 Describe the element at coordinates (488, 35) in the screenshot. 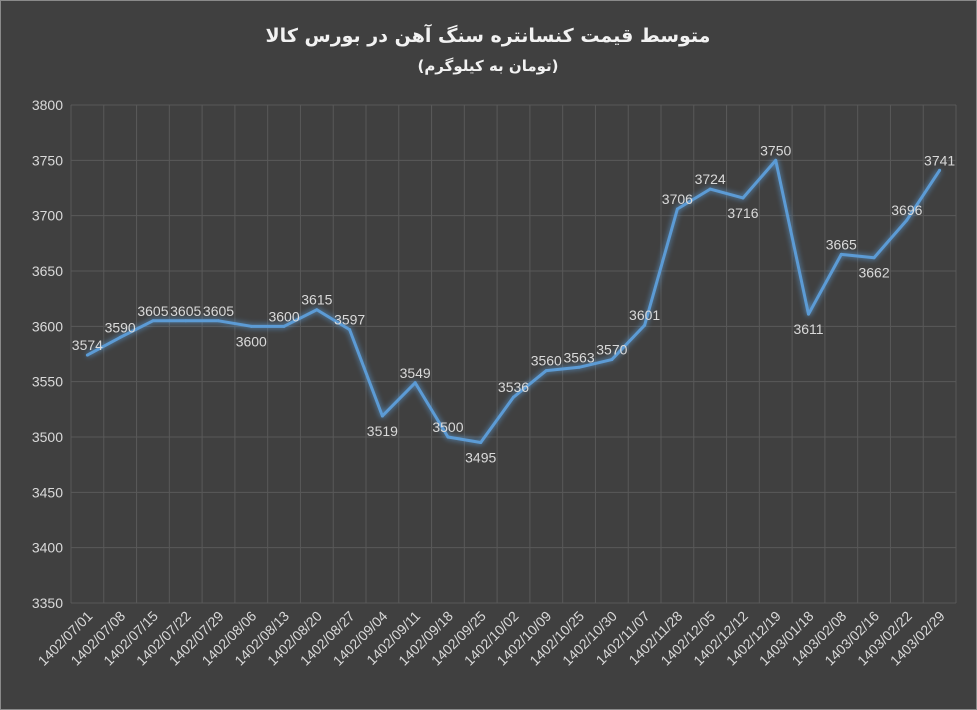

I see `chart-title: متوسط قیمت کنسانتره سنگ آهن در بورس کالا` at that location.